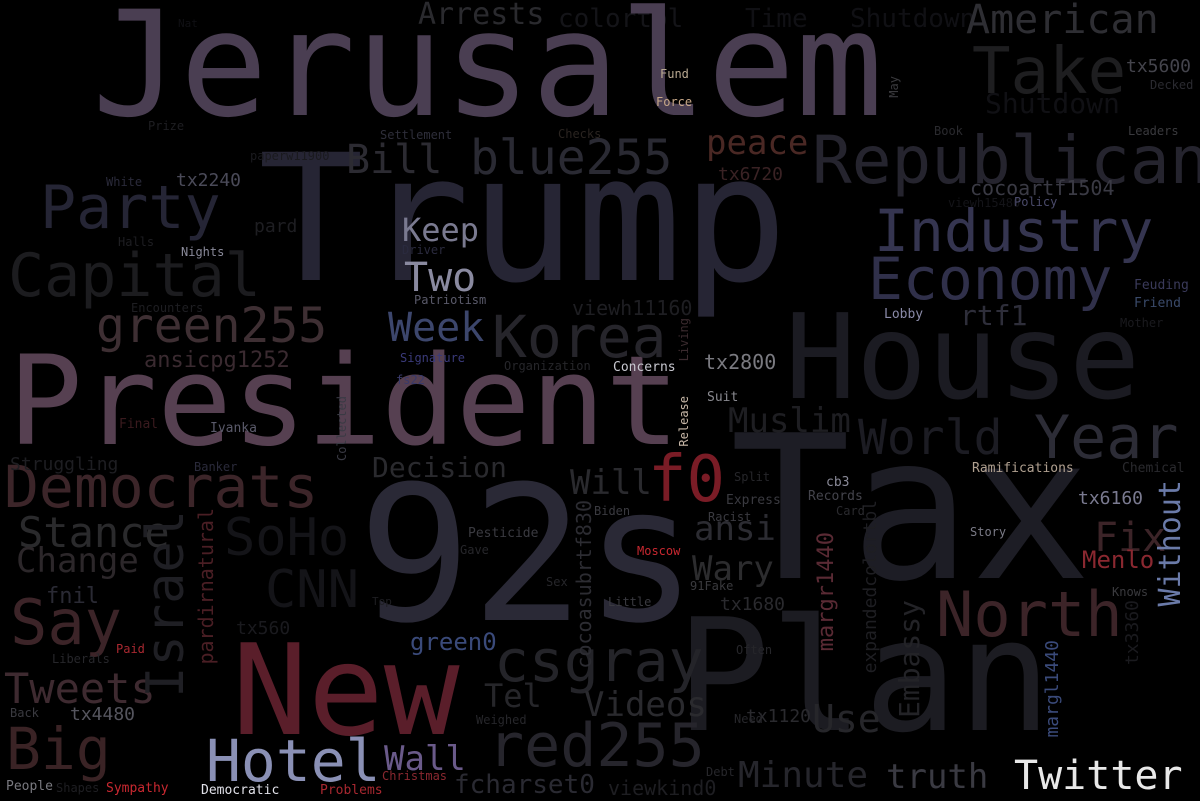  Describe the element at coordinates (523, 219) in the screenshot. I see `word-trump: Trump` at that location.